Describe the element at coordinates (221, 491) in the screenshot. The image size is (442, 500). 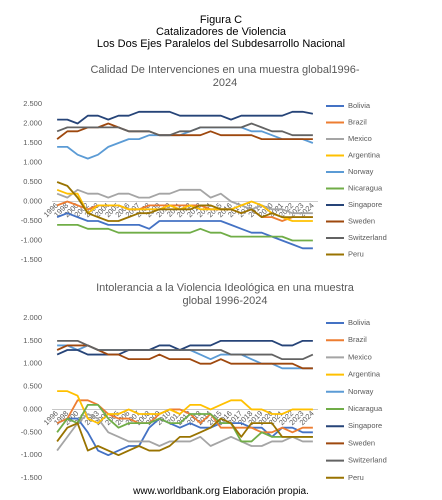
I see `source-note: www.worldbank.org Elaboración propia.` at that location.